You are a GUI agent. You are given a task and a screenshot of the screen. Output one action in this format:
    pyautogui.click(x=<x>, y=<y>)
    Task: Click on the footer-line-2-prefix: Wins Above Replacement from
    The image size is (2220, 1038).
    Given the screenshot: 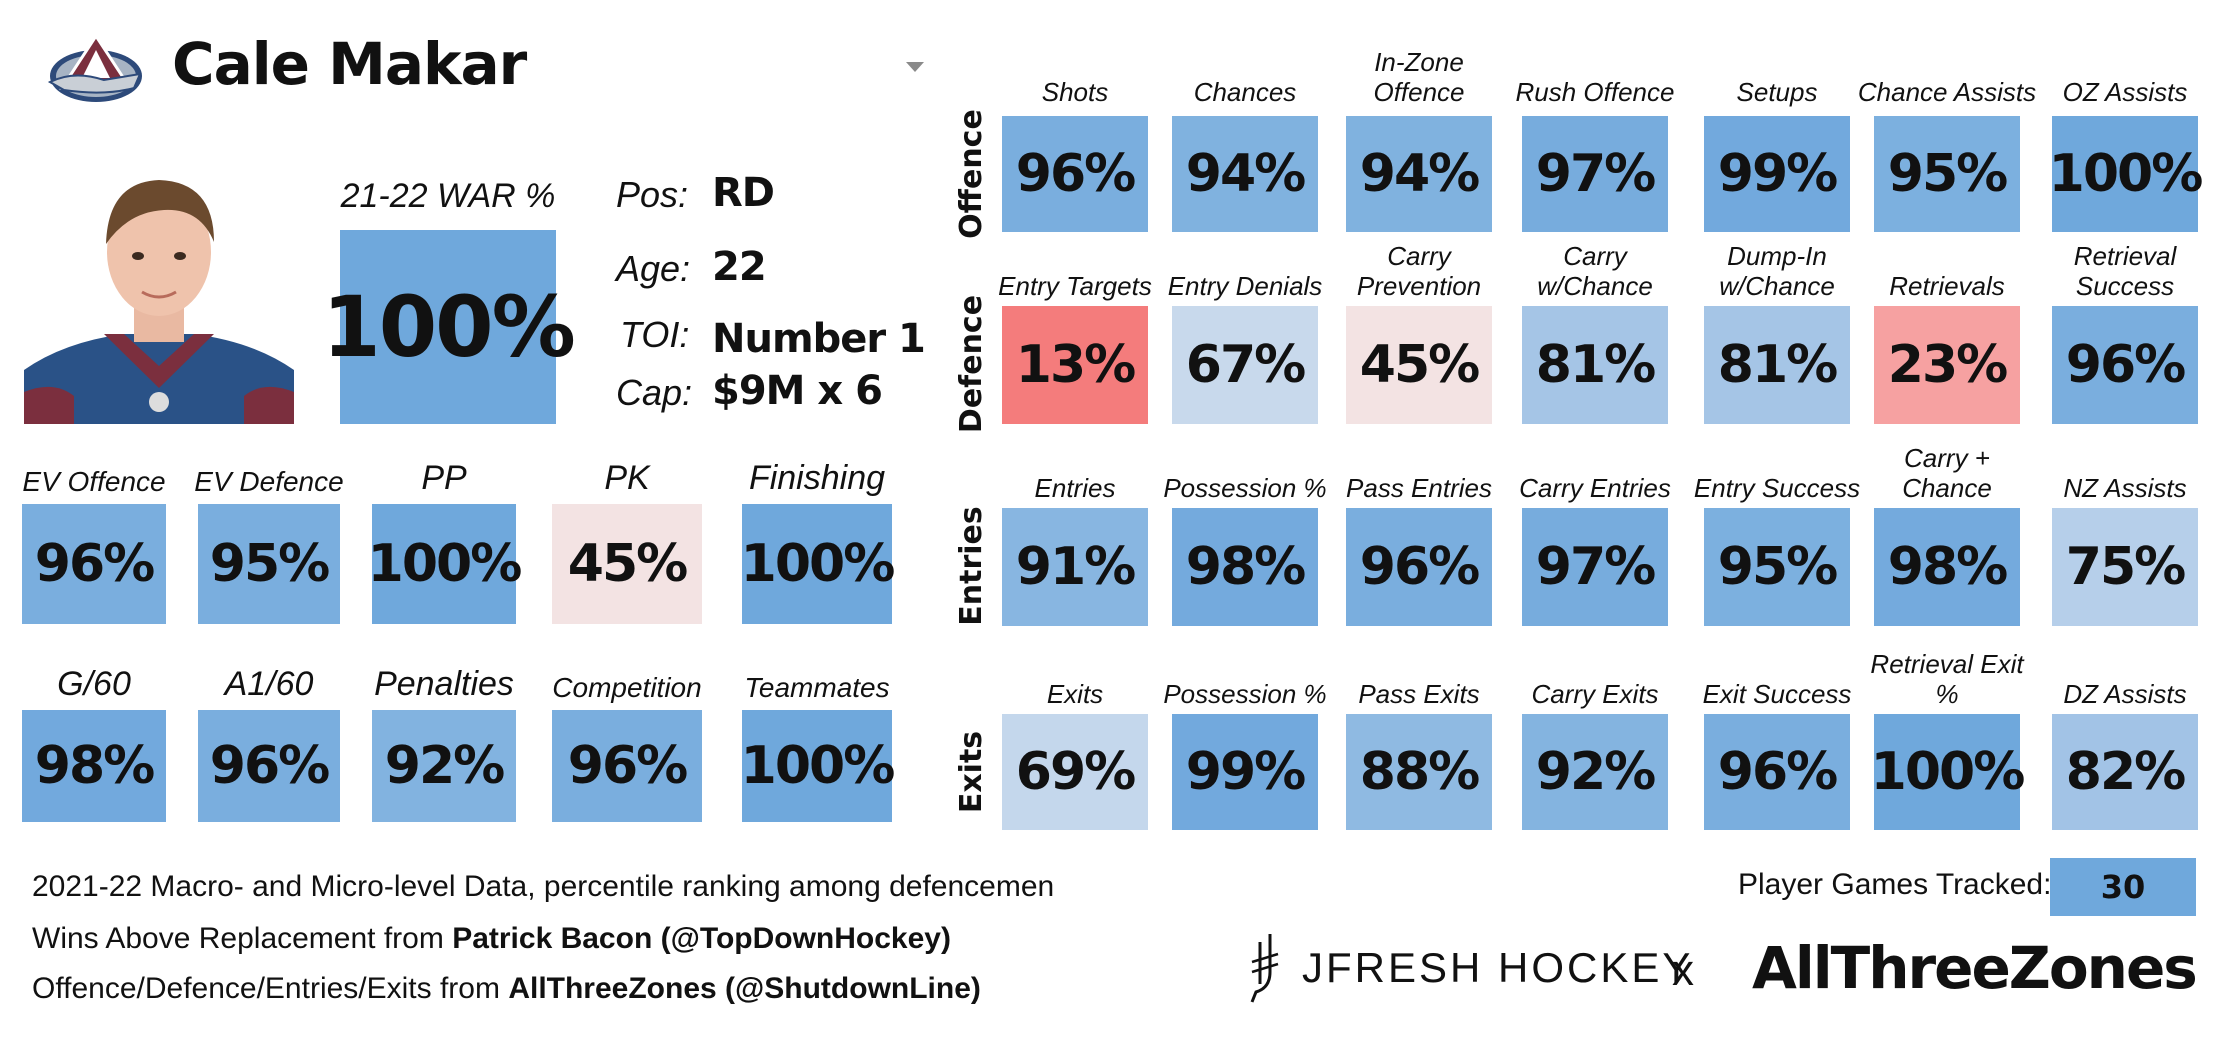 What is the action you would take?
    pyautogui.click(x=242, y=938)
    